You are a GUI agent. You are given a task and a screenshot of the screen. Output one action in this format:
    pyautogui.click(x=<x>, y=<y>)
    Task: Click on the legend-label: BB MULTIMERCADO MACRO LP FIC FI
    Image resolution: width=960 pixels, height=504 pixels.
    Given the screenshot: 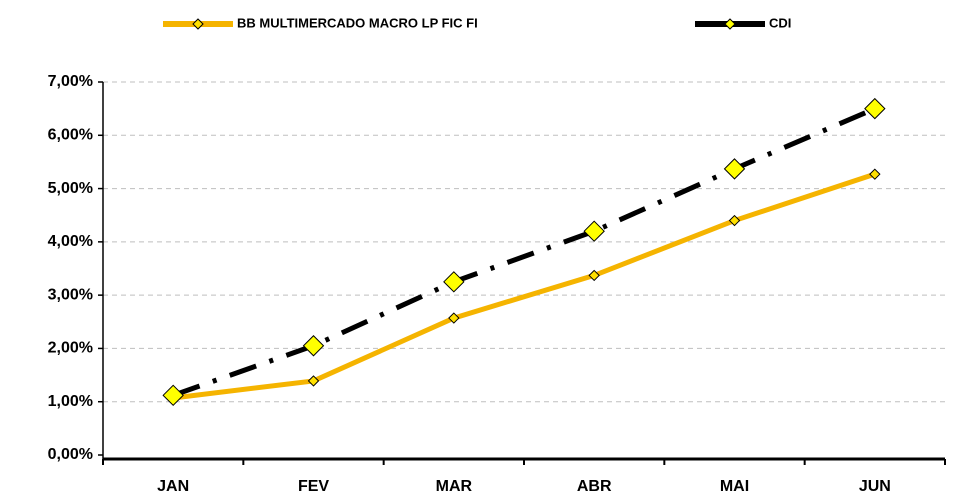 What is the action you would take?
    pyautogui.click(x=357, y=22)
    